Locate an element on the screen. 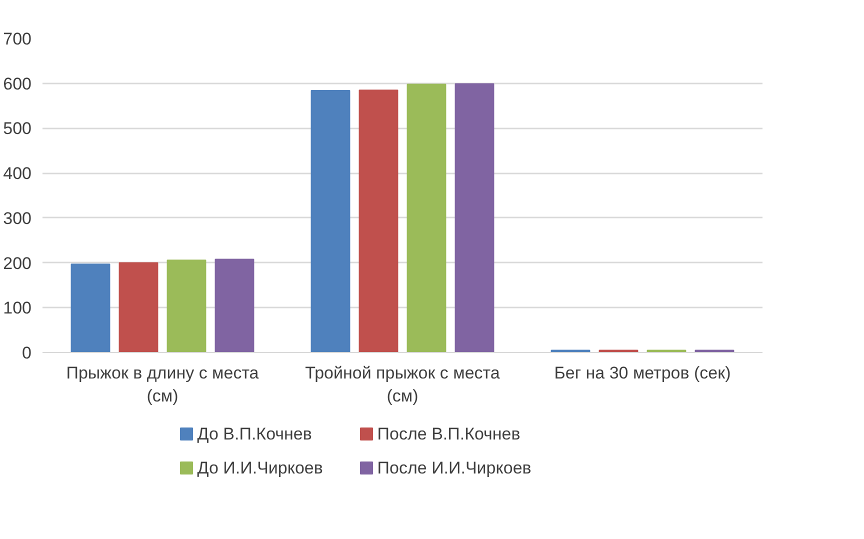 The width and height of the screenshot is (864, 539). y-tick-label: 200 is located at coordinates (17, 263).